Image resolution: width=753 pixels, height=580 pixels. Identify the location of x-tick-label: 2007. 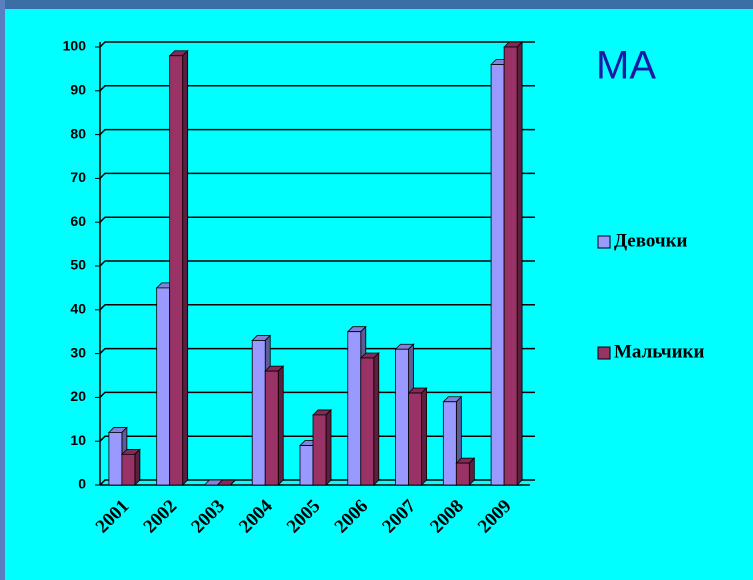
(399, 516).